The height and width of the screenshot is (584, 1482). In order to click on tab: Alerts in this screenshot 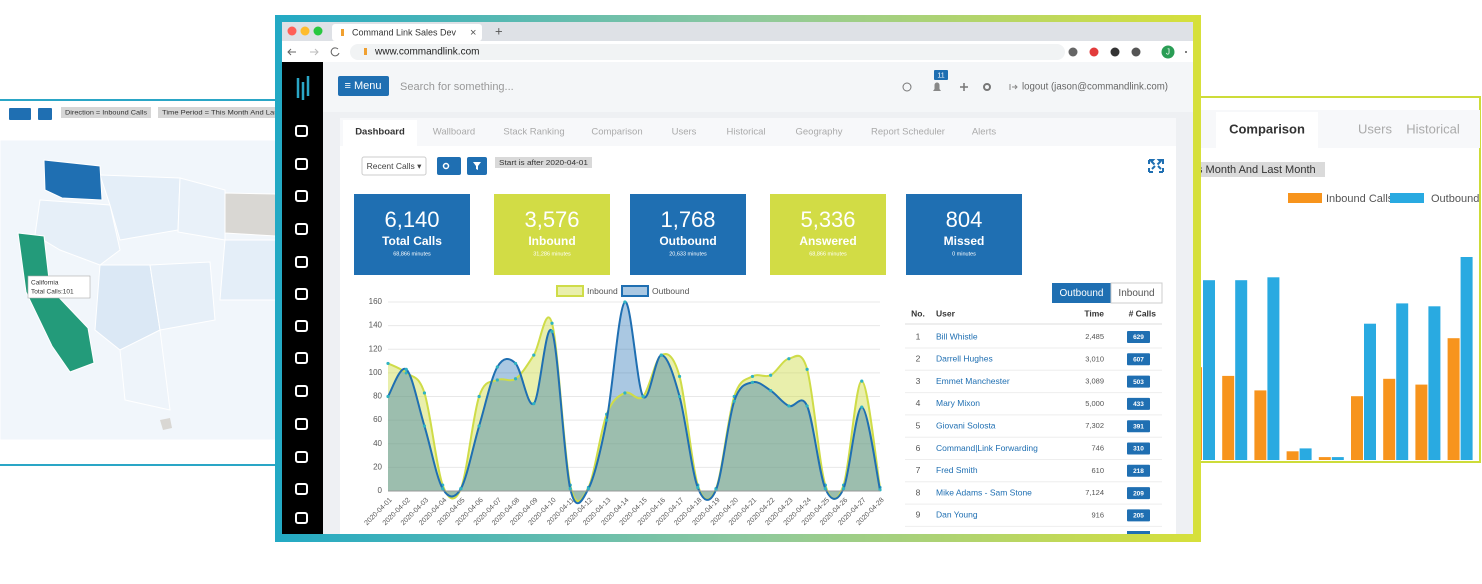, I will do `click(984, 132)`.